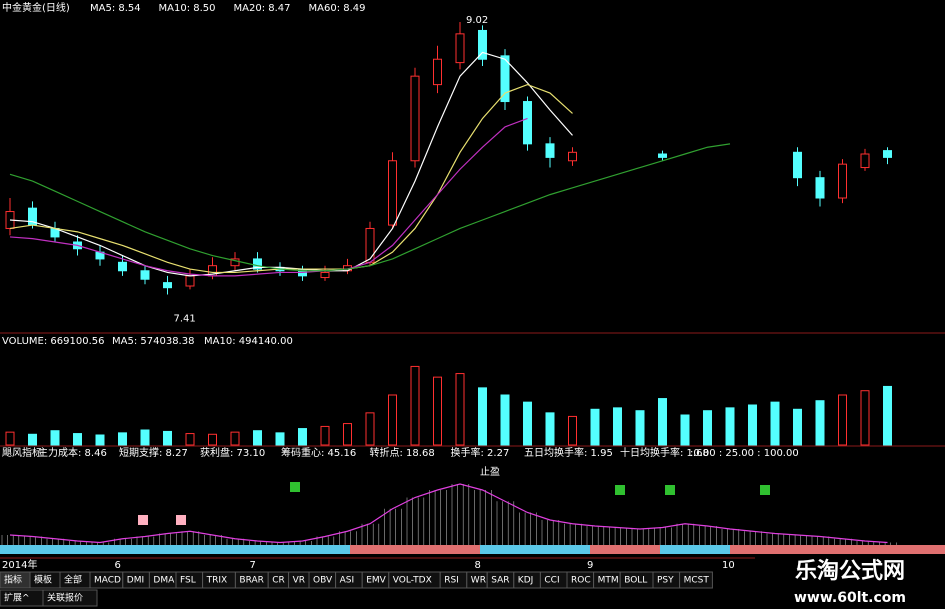 This screenshot has height=609, width=945. Describe the element at coordinates (185, 318) in the screenshot. I see `low-label: 7.41` at that location.